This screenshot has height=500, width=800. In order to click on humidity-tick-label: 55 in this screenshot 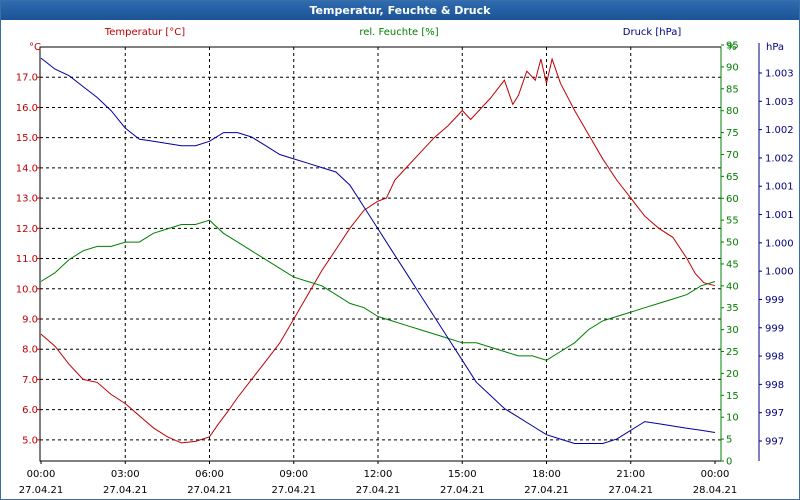, I will do `click(732, 221)`.